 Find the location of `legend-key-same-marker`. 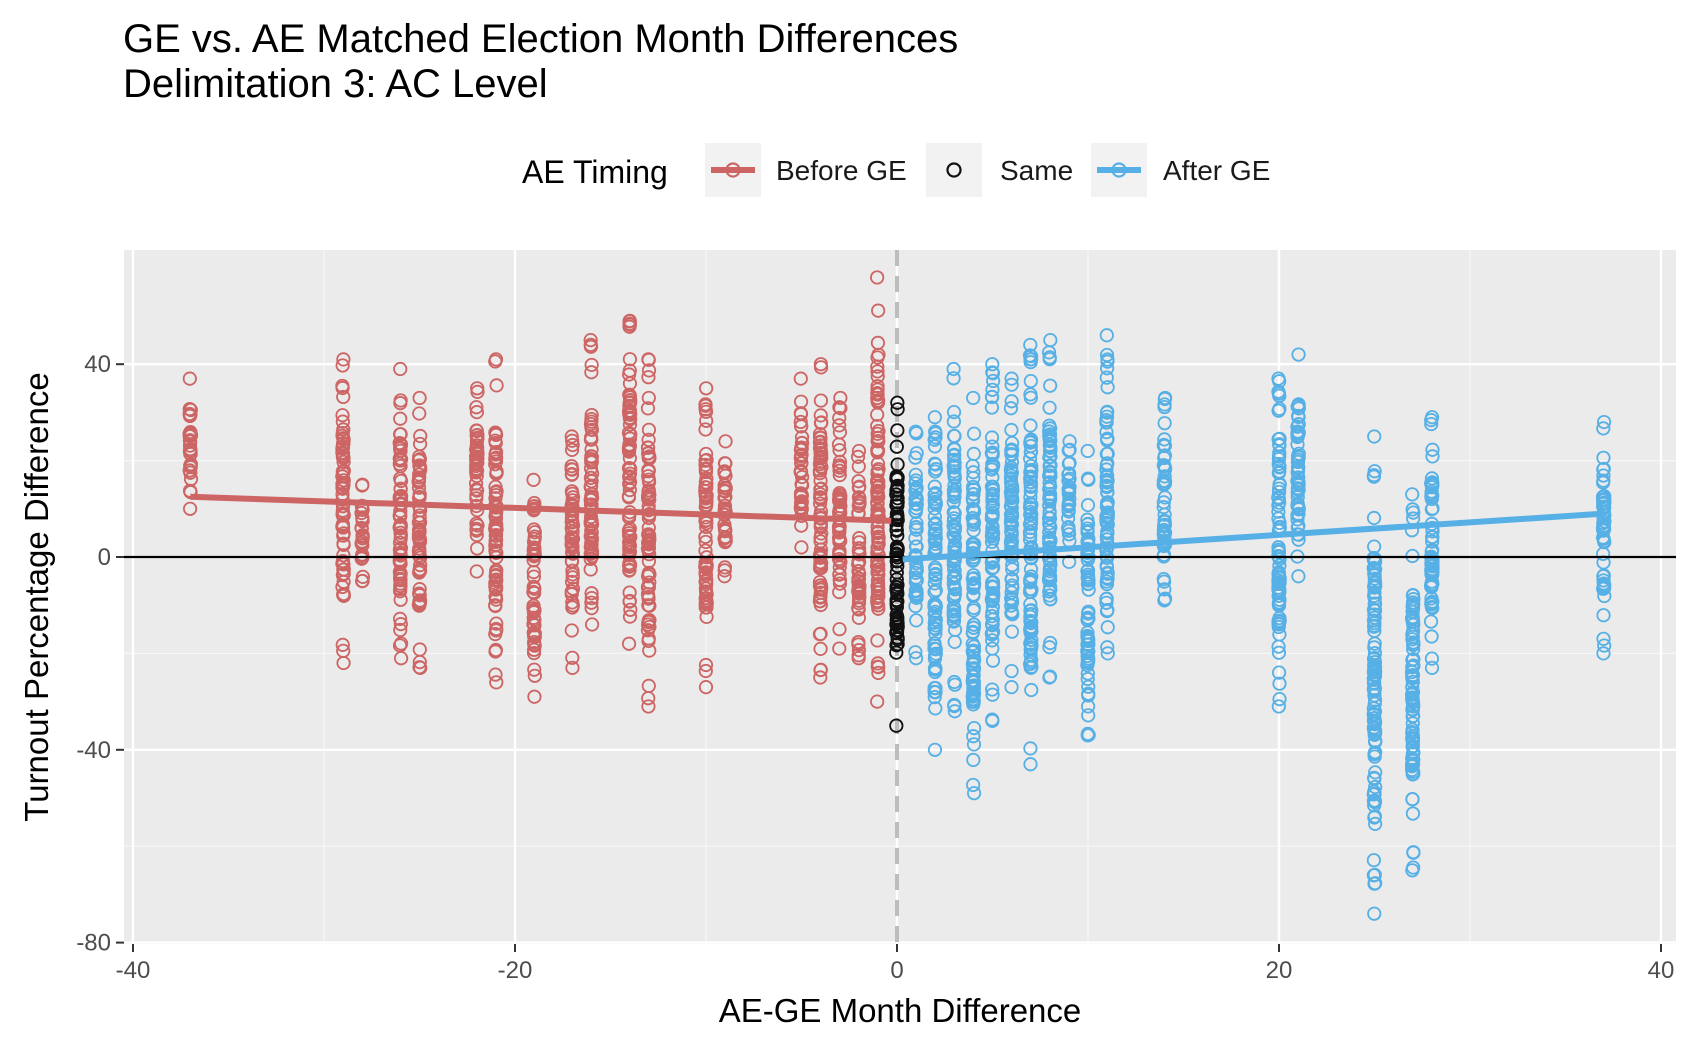

legend-key-same-marker is located at coordinates (954, 170).